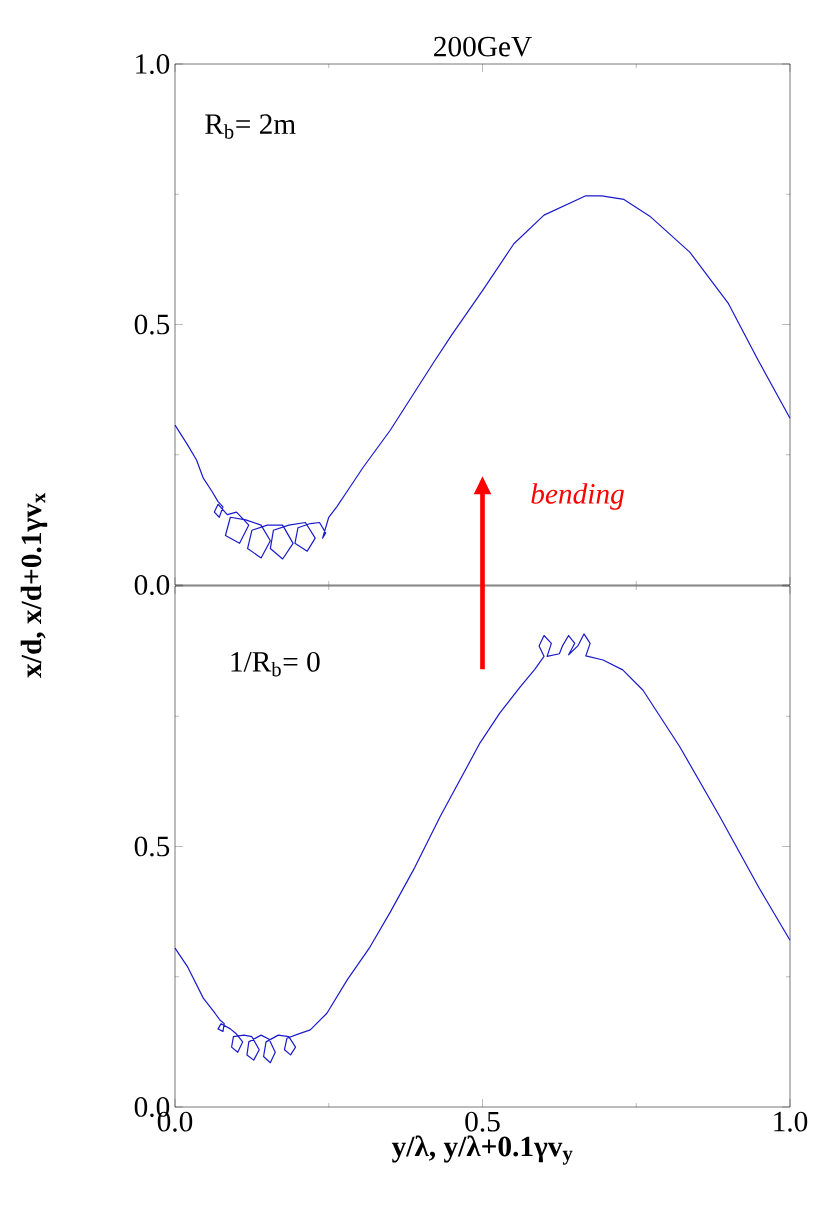 Image resolution: width=836 pixels, height=1231 pixels. Describe the element at coordinates (482, 1121) in the screenshot. I see `x-tick-label: 0.5` at that location.